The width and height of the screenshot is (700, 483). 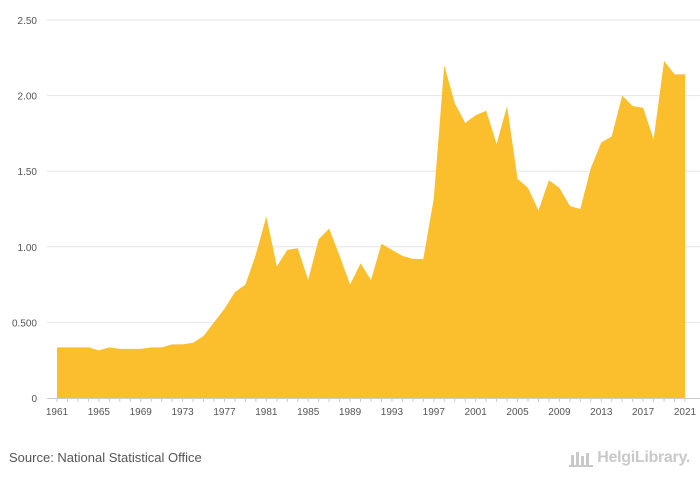 What do you see at coordinates (581, 459) in the screenshot?
I see `library-icon` at bounding box center [581, 459].